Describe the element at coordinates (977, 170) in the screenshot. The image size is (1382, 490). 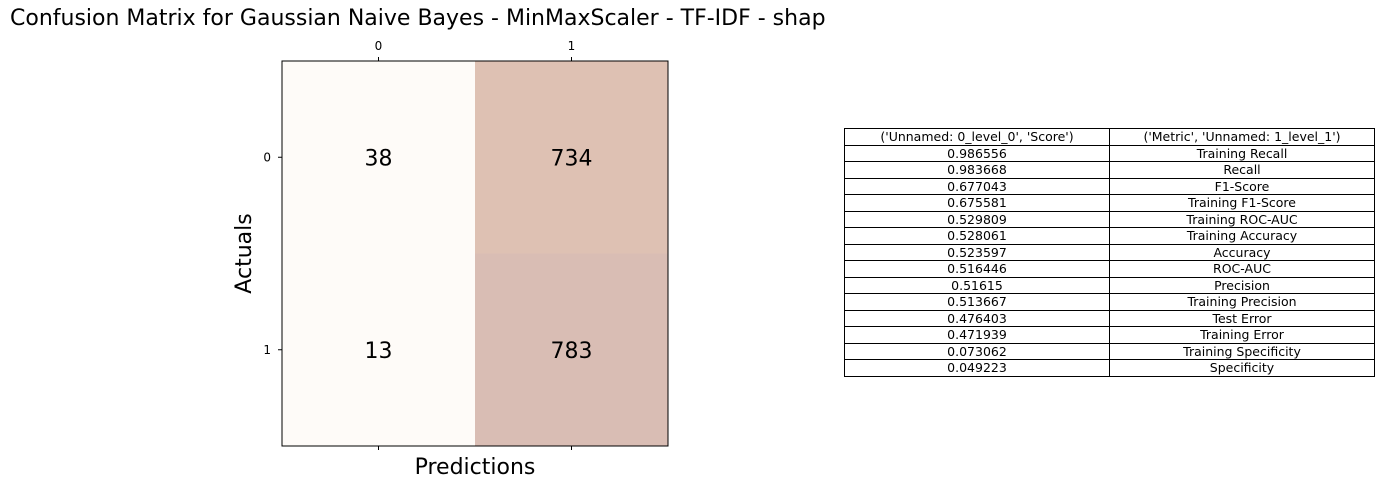
I see `score-cell: 0.983668` at that location.